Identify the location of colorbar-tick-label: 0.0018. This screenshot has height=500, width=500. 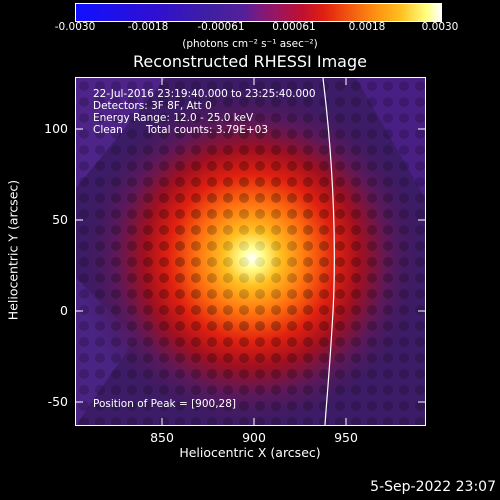
(367, 27).